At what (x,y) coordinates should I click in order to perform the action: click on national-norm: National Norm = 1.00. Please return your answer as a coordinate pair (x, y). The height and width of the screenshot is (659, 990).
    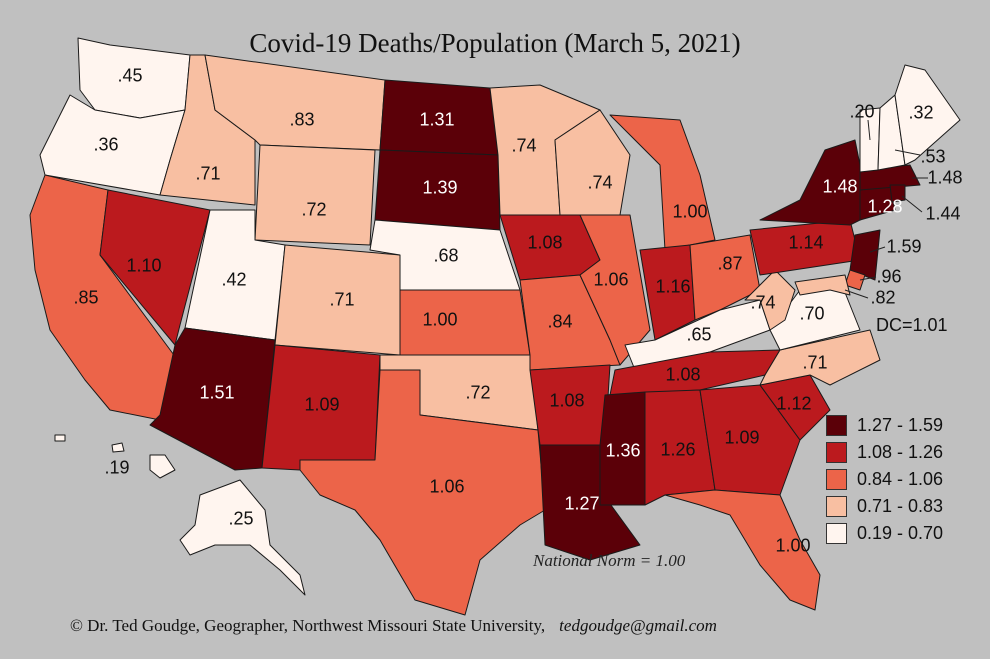
    Looking at the image, I should click on (609, 560).